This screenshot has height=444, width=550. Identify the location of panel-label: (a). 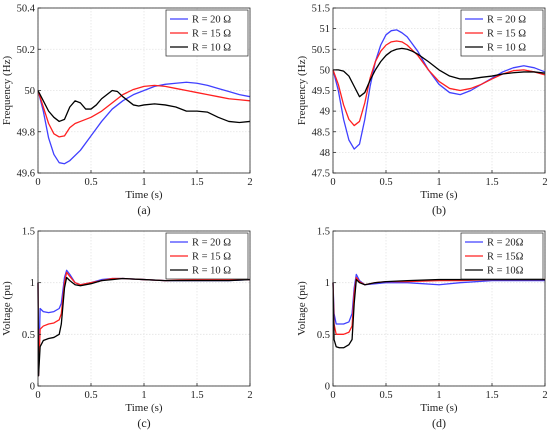
(143, 210).